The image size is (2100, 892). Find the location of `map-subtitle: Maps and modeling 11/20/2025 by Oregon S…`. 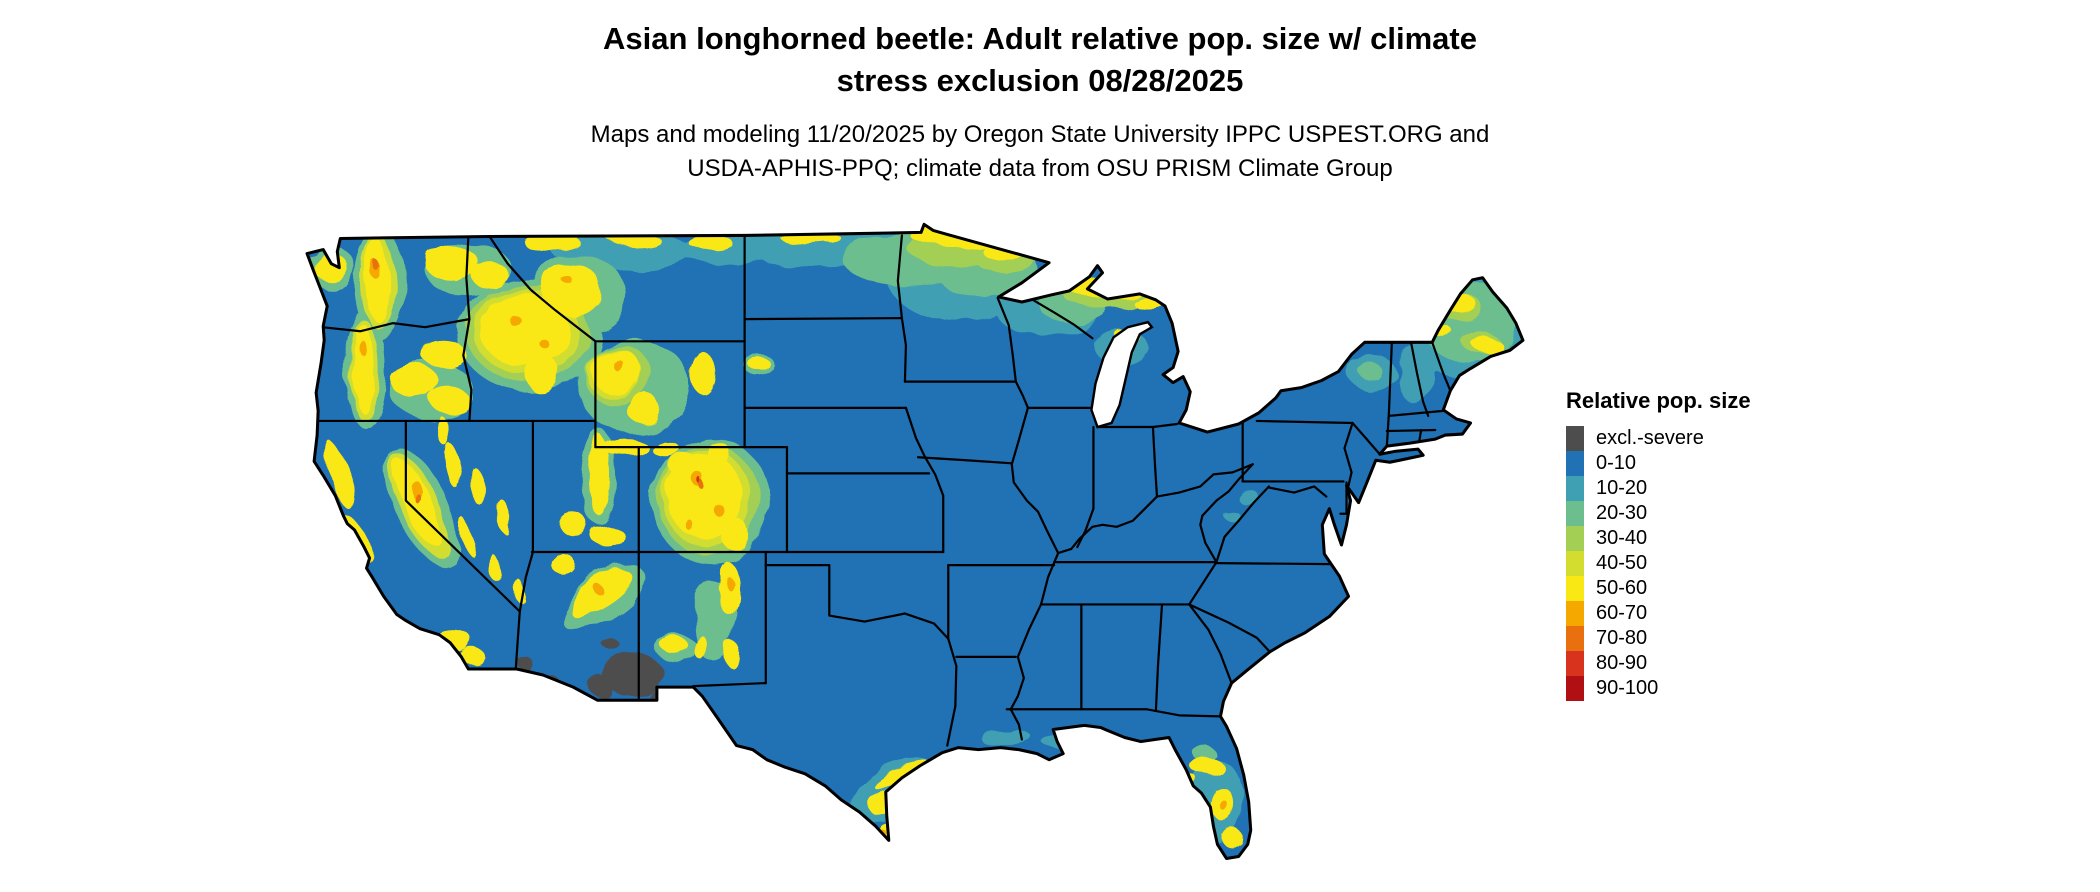

map-subtitle: Maps and modeling 11/20/2025 by Oregon S… is located at coordinates (1040, 152).